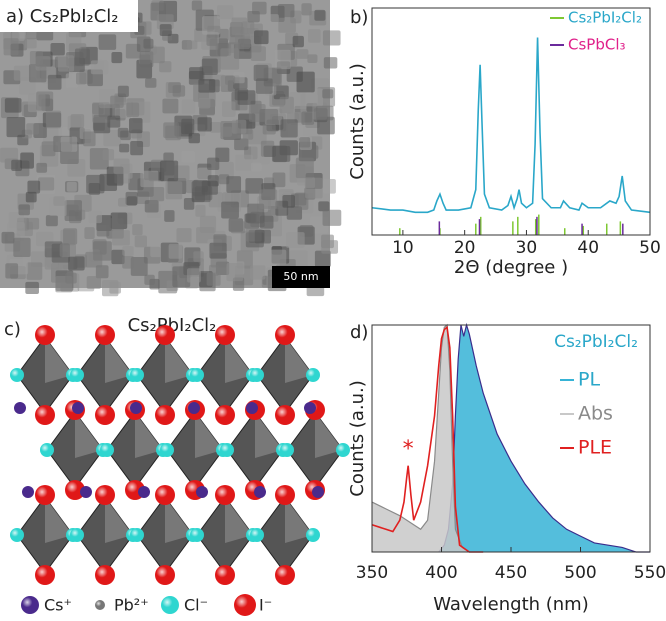 Image resolution: width=666 pixels, height=621 pixels. Describe the element at coordinates (58, 605) in the screenshot. I see `legend-text: Cs⁺` at that location.